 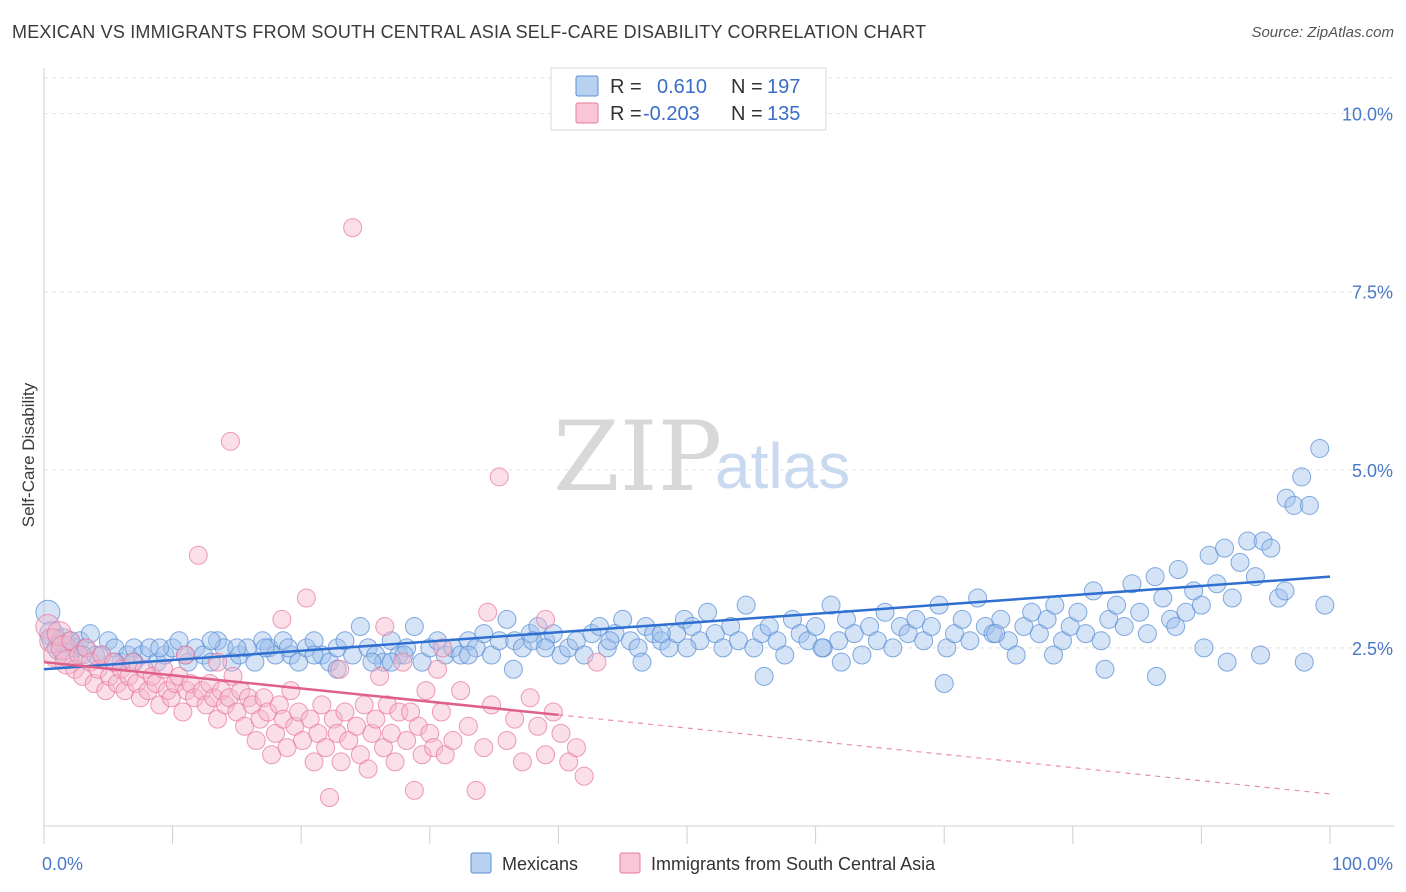 What do you see at coordinates (1372, 649) in the screenshot?
I see `y-tick-label: 2.5%` at bounding box center [1372, 649].